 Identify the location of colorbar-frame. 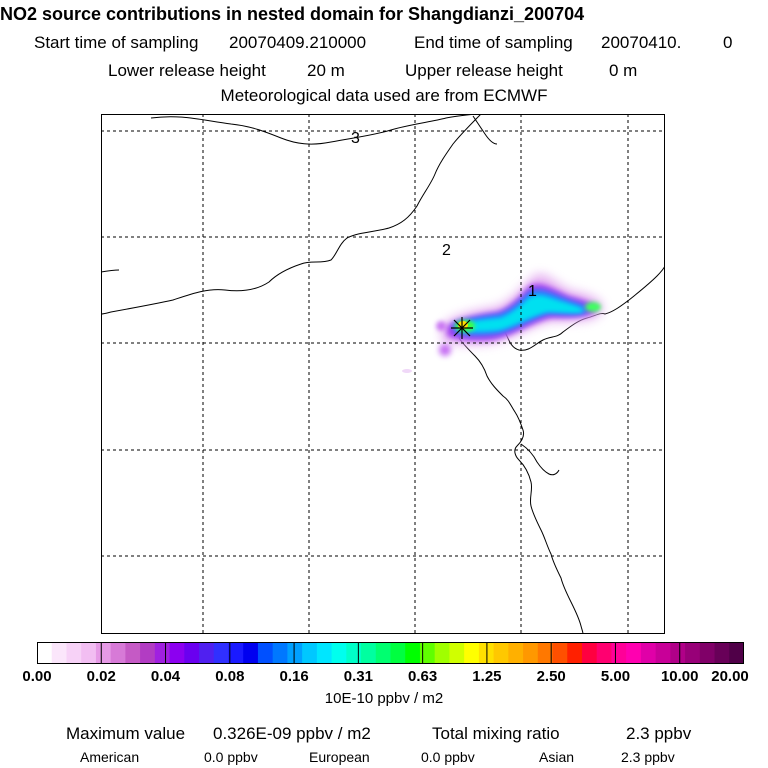
(390, 653).